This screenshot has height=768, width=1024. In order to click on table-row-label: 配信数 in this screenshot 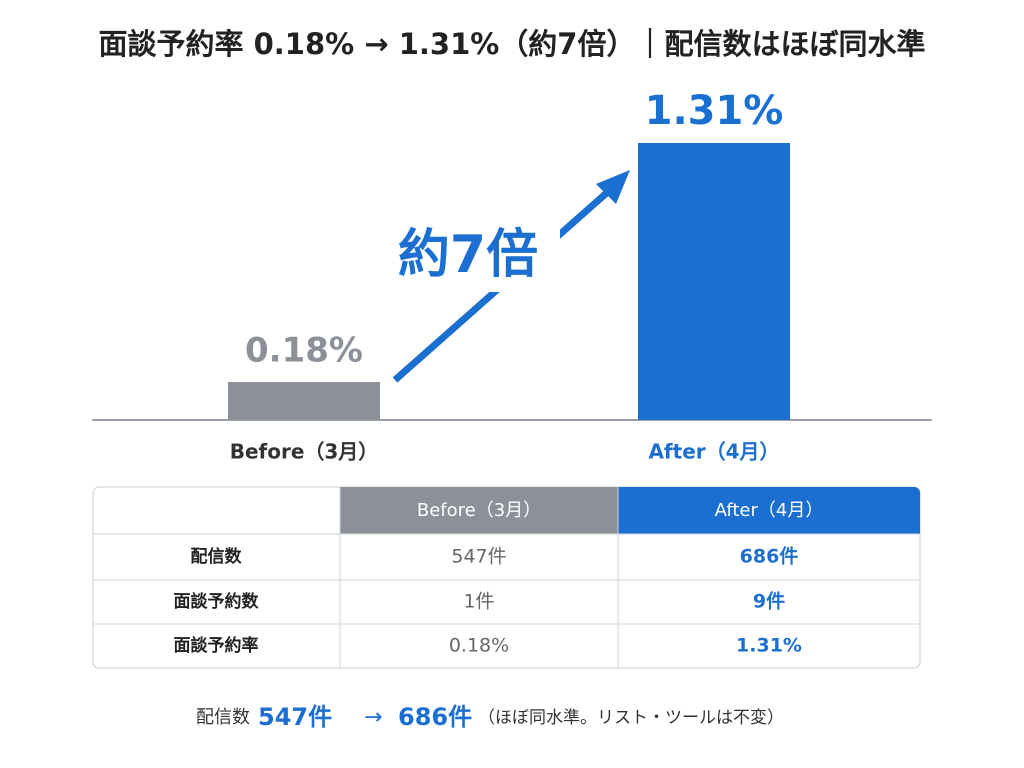, I will do `click(217, 556)`.